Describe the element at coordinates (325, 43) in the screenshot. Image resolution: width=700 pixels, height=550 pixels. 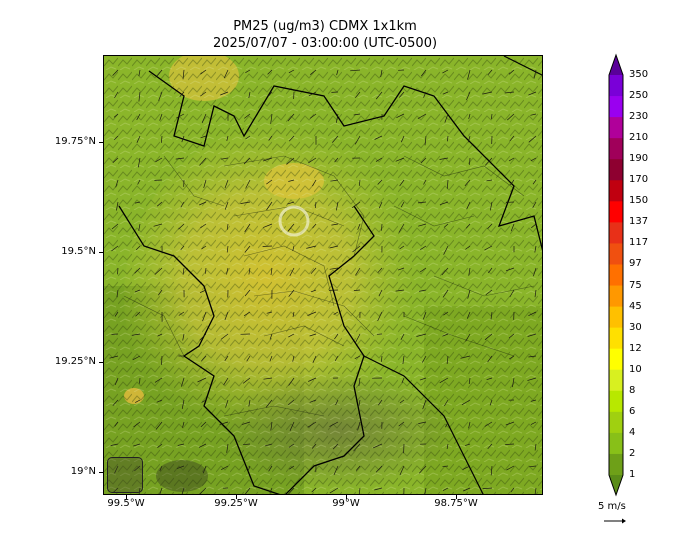
I see `map-timestamp: 2025/07/07 - 03:00:00 (UTC-0500)` at that location.